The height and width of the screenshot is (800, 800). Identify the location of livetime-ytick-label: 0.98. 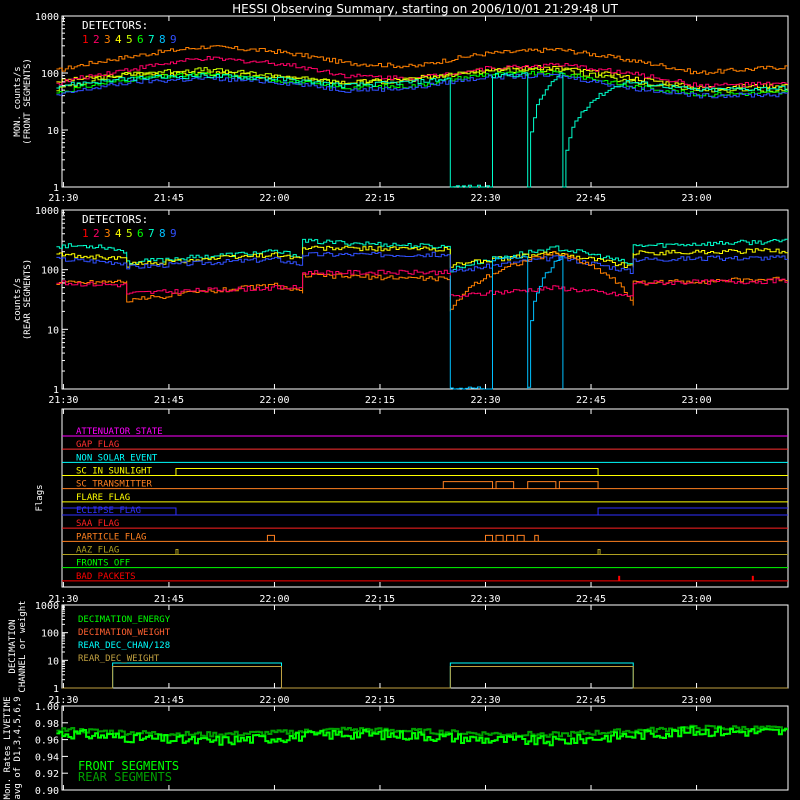
(47, 724).